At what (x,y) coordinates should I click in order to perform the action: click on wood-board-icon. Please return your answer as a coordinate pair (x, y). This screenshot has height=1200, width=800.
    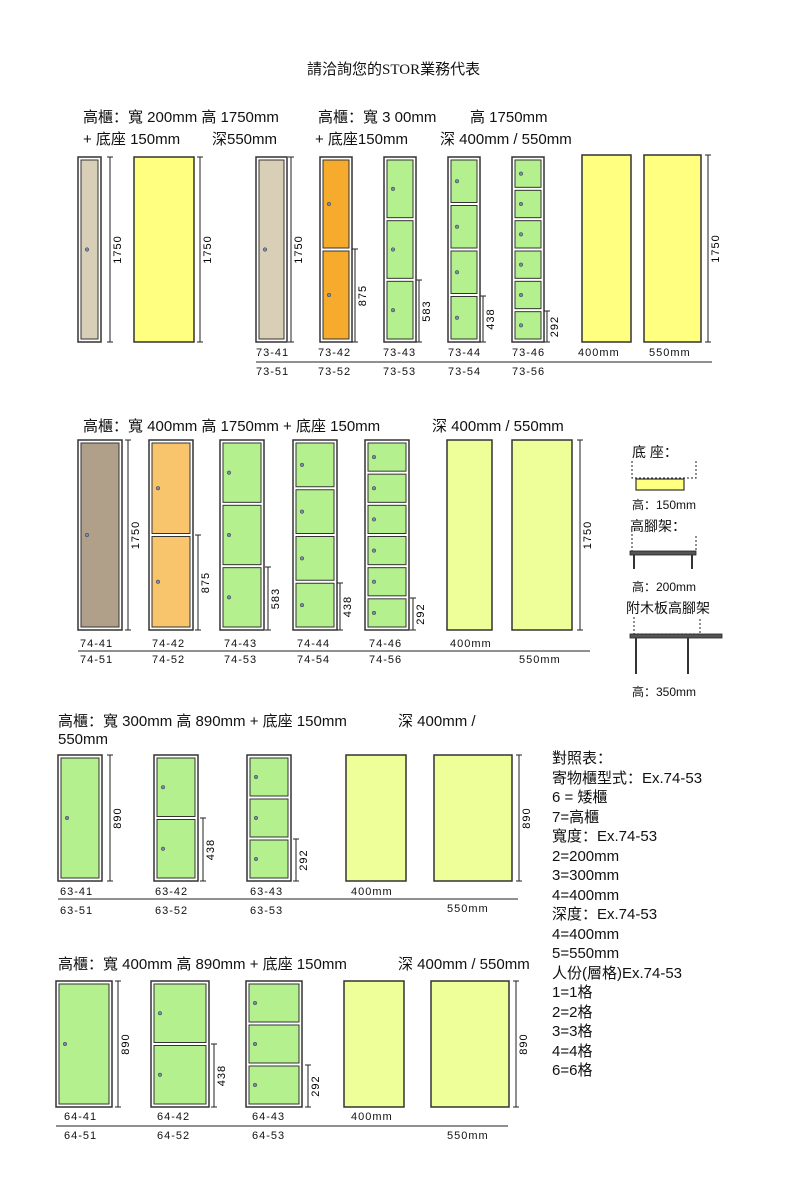
    Looking at the image, I should click on (676, 636).